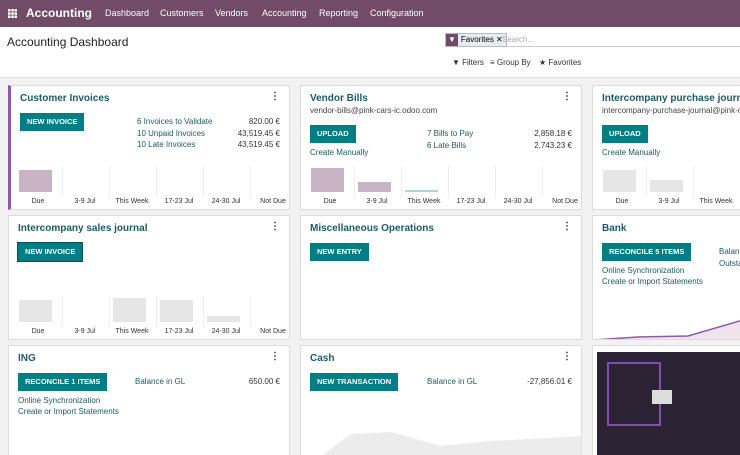 The image size is (740, 455). Describe the element at coordinates (127, 13) in the screenshot. I see `menu-item: Dashboard` at that location.